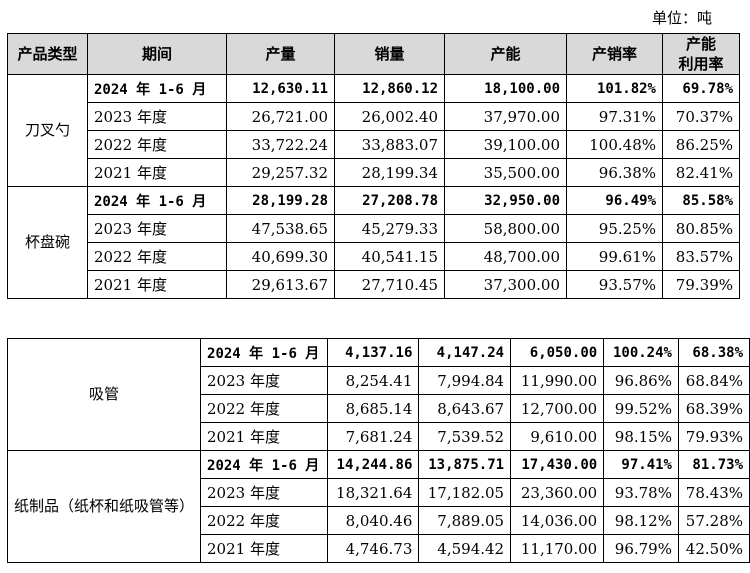  What do you see at coordinates (713, 520) in the screenshot?
I see `utilization-cell: 57.28%` at bounding box center [713, 520].